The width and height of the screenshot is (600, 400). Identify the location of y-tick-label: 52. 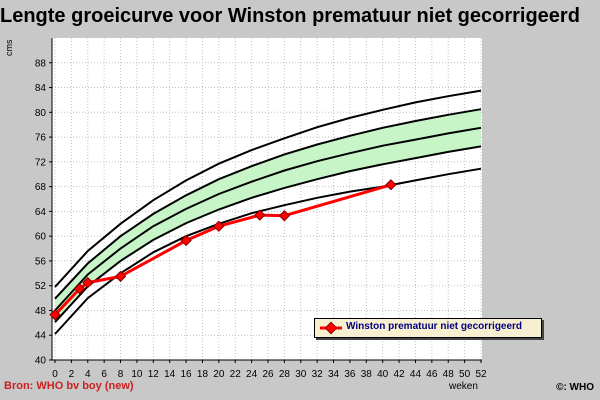
(41, 286).